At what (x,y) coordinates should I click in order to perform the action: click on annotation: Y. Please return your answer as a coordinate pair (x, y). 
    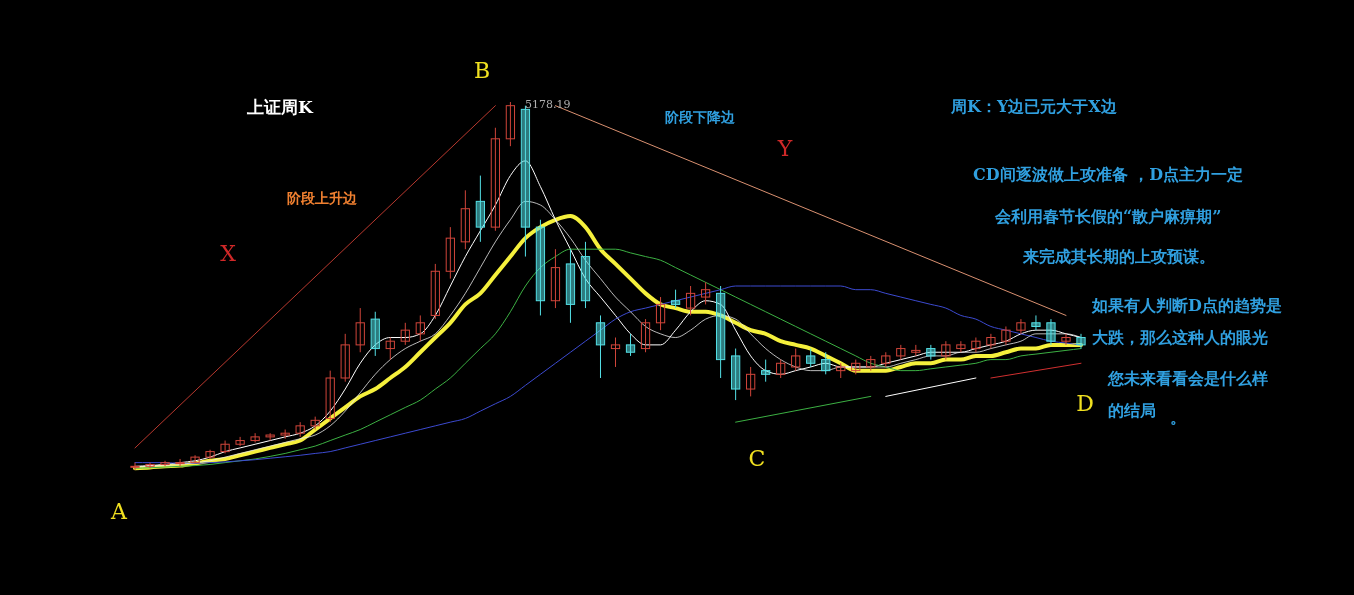
    Looking at the image, I should click on (784, 148).